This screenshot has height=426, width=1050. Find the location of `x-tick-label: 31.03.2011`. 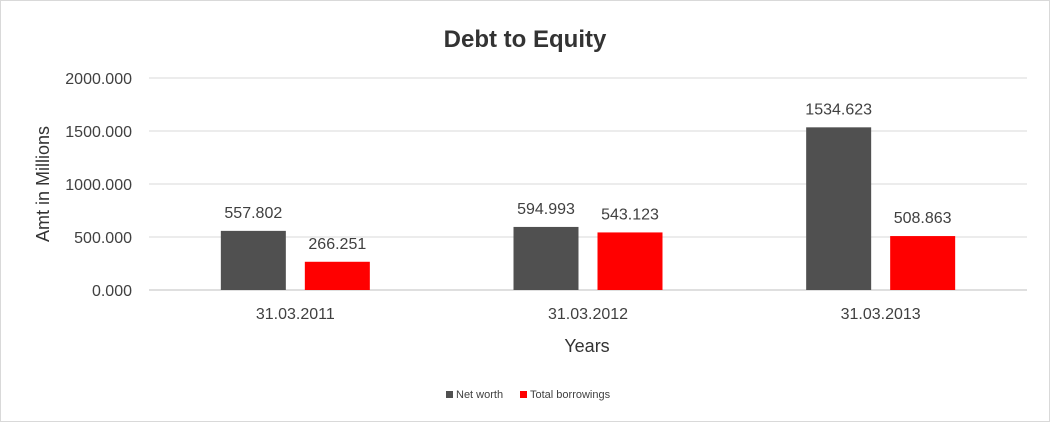

x-tick-label: 31.03.2011 is located at coordinates (295, 314).